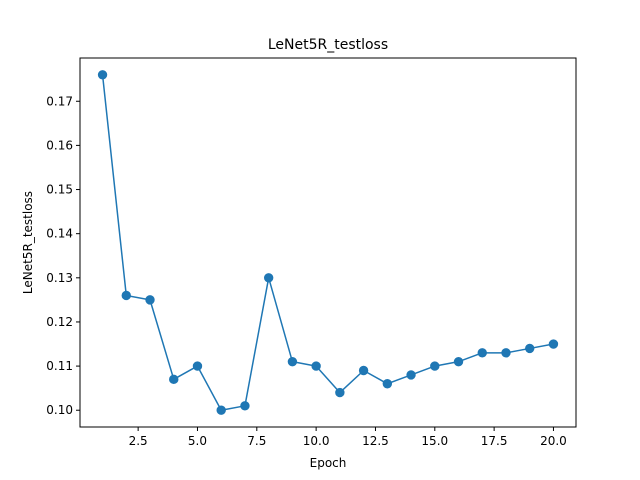  Describe the element at coordinates (59, 145) in the screenshot. I see `y-tick-label: 0.16` at that location.